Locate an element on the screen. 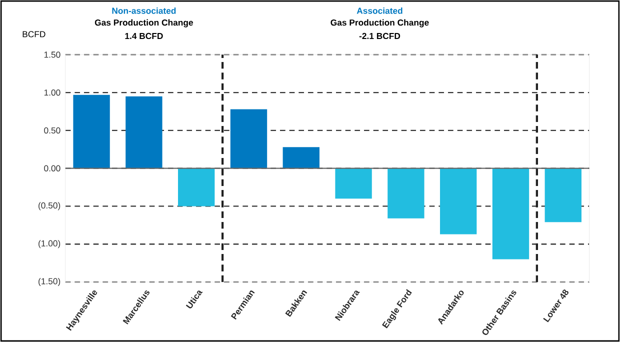  y-tick-label: (0.50) is located at coordinates (49, 206).